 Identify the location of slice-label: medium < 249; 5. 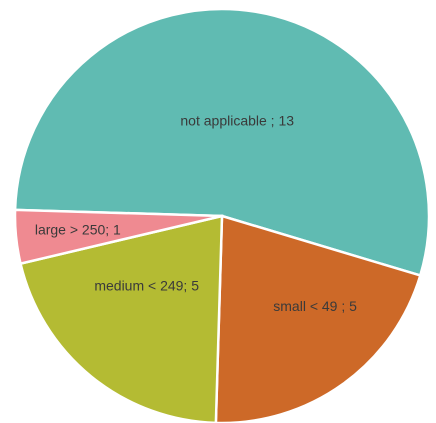
(146, 286).